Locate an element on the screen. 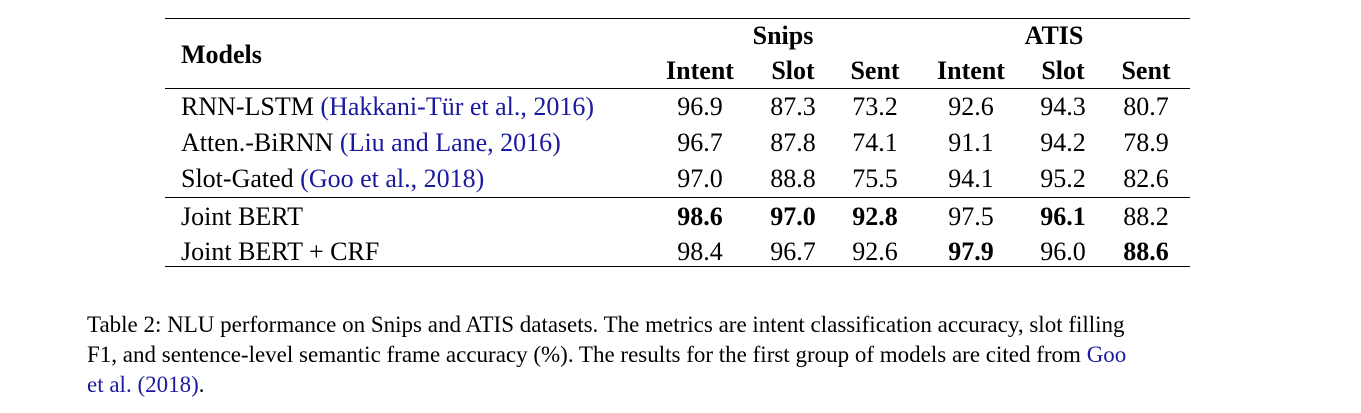  score-cell: 87.8 is located at coordinates (793, 142).